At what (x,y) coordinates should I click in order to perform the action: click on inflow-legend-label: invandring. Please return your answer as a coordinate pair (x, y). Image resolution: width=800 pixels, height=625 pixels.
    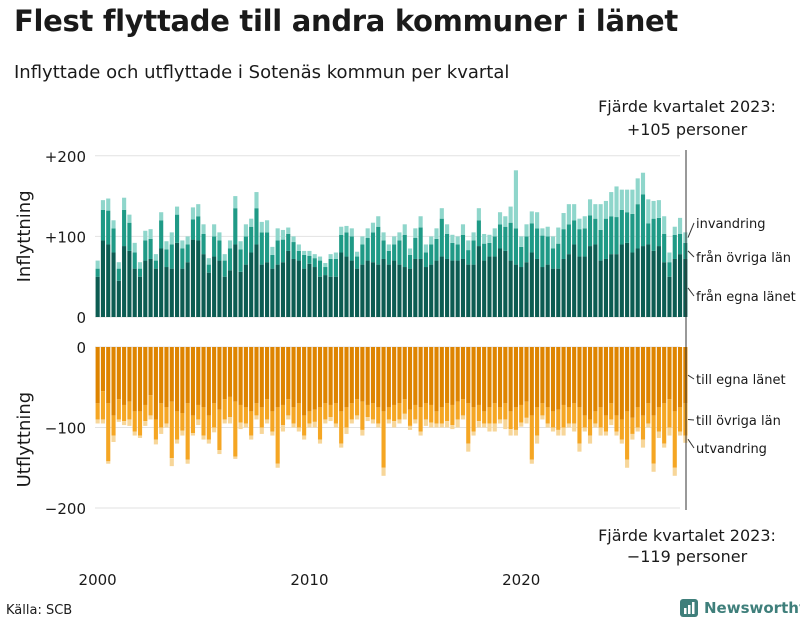
    Looking at the image, I should click on (730, 224).